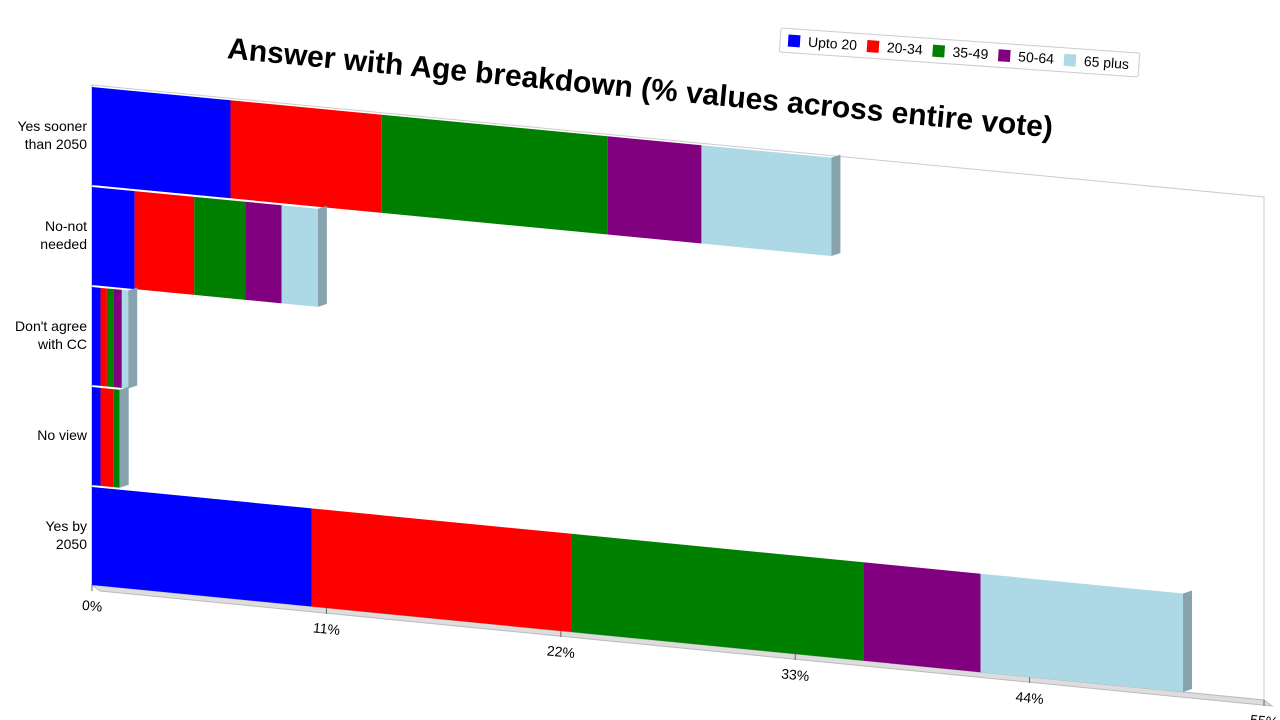  I want to click on x-tick-label: 55%, so click(1263, 715).